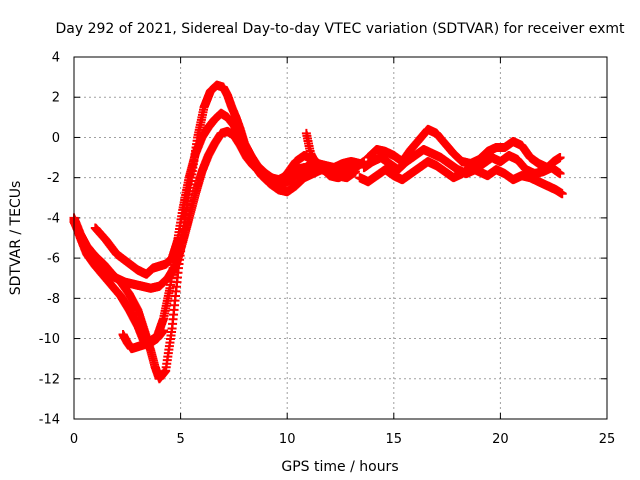 Image resolution: width=640 pixels, height=480 pixels. I want to click on y-tick-label: -14, so click(49, 420).